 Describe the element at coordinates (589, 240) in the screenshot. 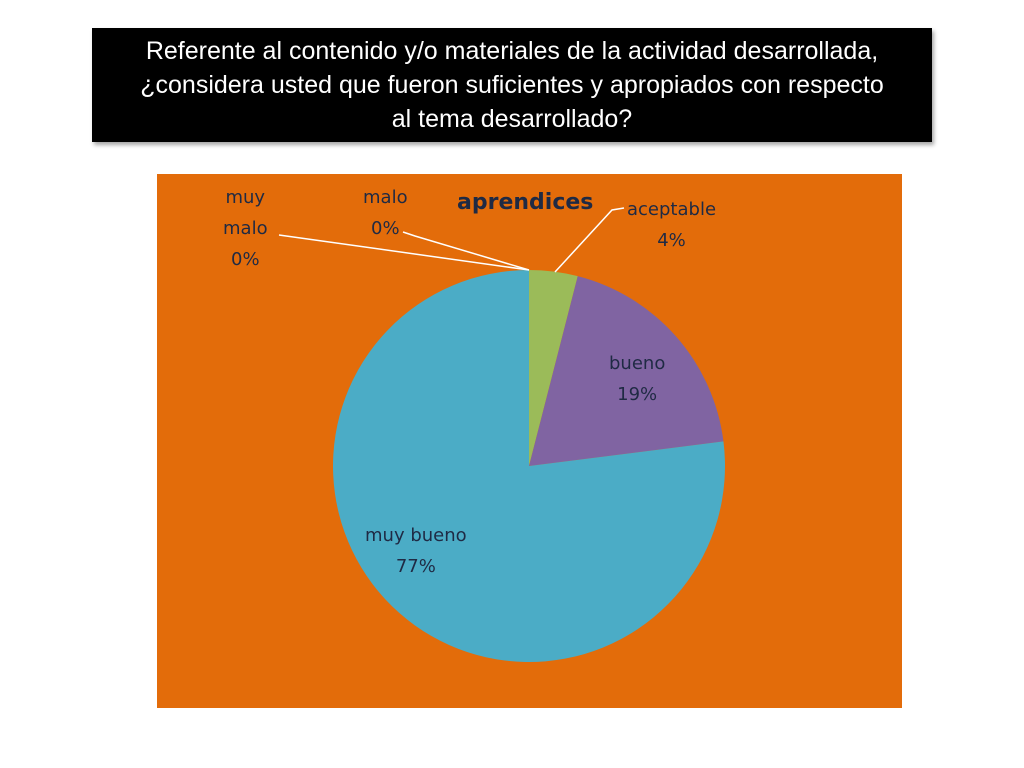

I see `leader-line-aceptable` at that location.